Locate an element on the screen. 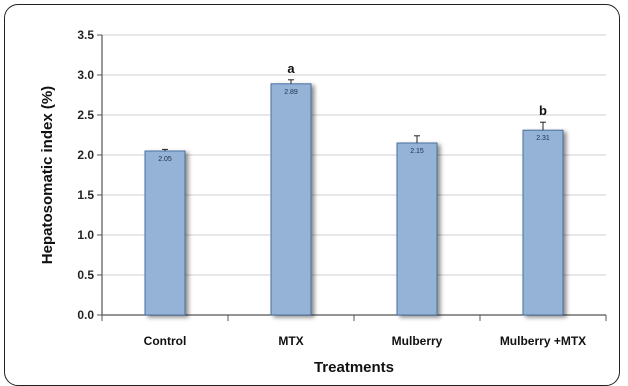 The image size is (628, 386). y-tick-label: 2.5 is located at coordinates (85, 115).